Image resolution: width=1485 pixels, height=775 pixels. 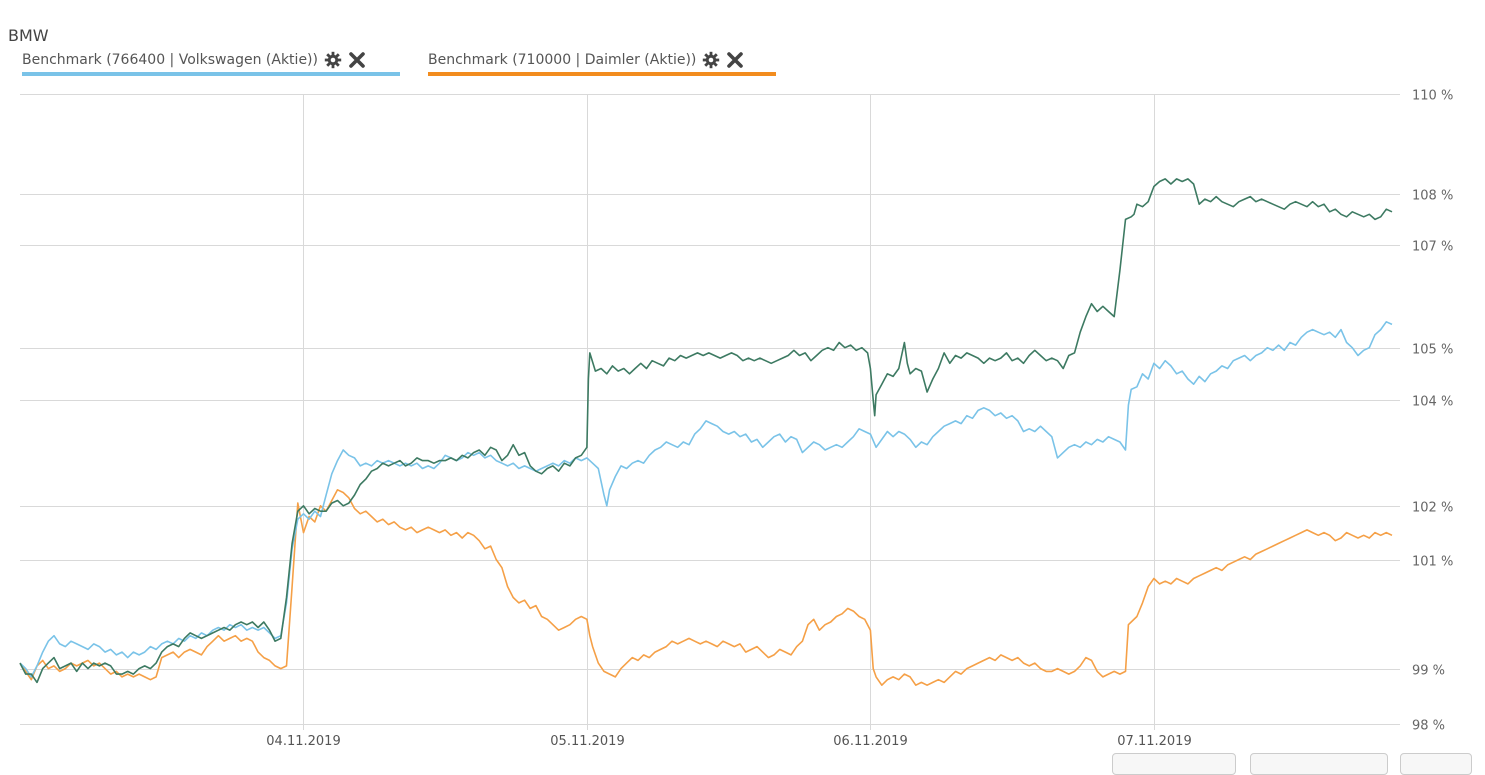 What do you see at coordinates (1432, 96) in the screenshot?
I see `y-tick-label: 110 %` at bounding box center [1432, 96].